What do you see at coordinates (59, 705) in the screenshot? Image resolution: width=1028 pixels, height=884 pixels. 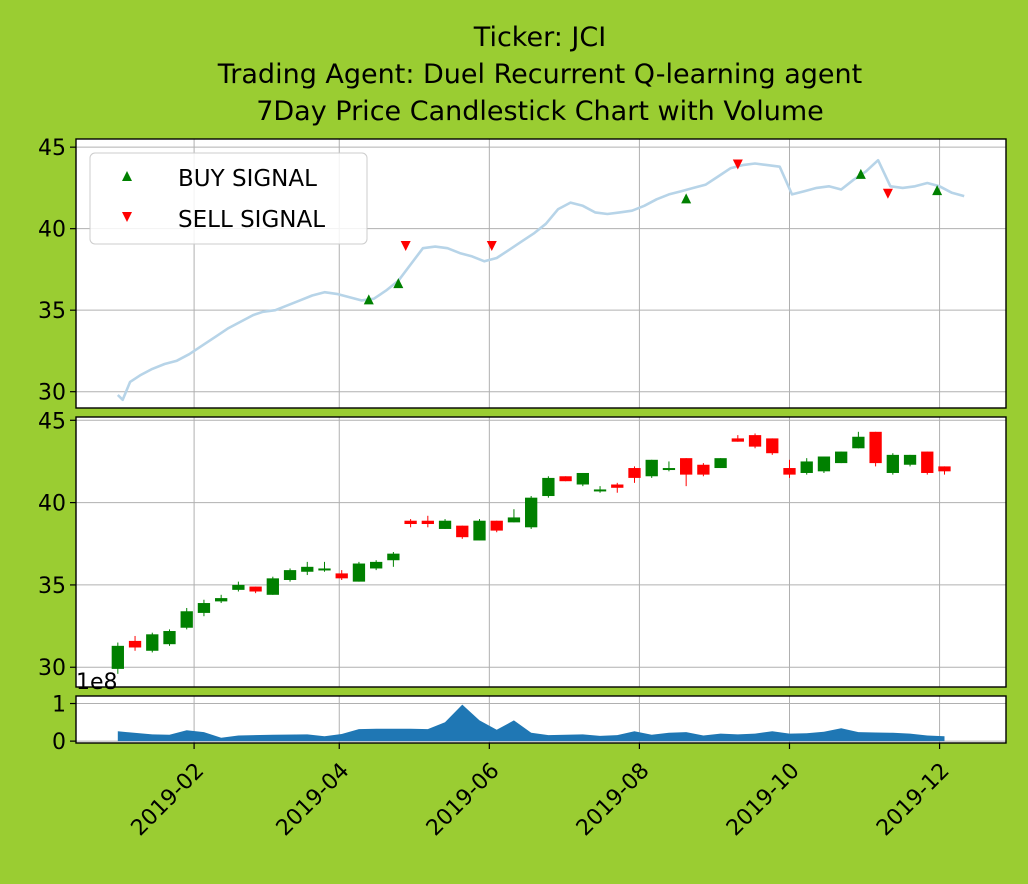 I see `volume-panel-ytick-label: 1` at bounding box center [59, 705].